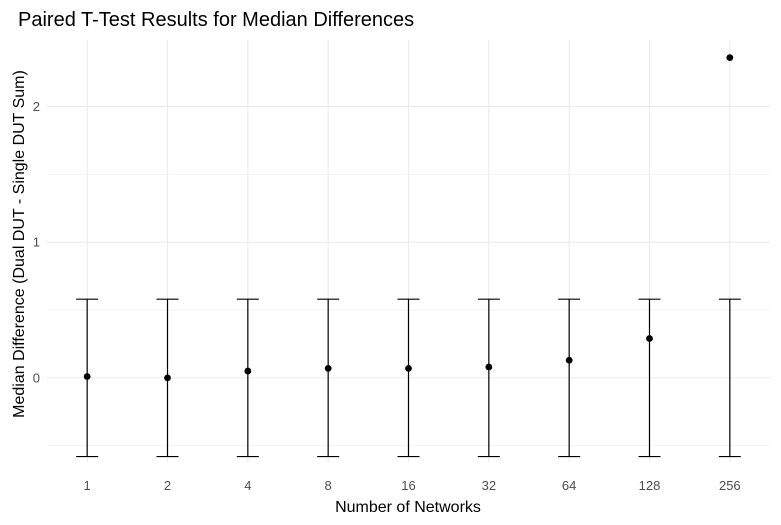 The height and width of the screenshot is (525, 781). Describe the element at coordinates (650, 485) in the screenshot. I see `x-tick-label: 128` at that location.